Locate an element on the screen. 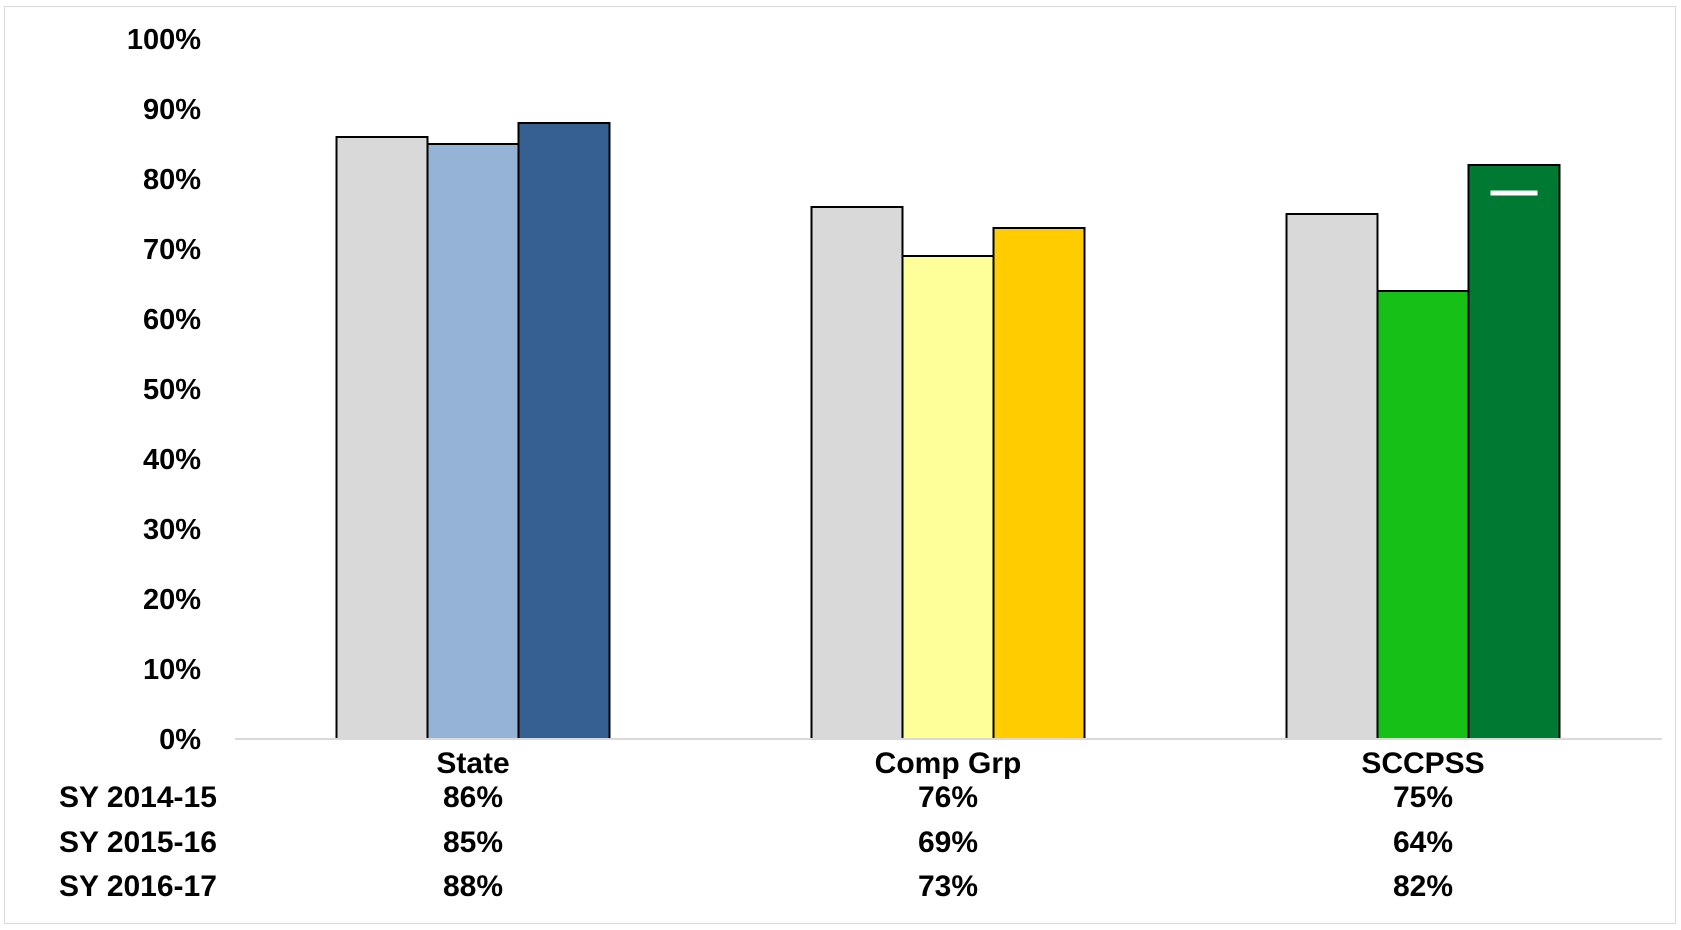 Image resolution: width=1681 pixels, height=930 pixels. y-tick-label: 10% is located at coordinates (172, 670).